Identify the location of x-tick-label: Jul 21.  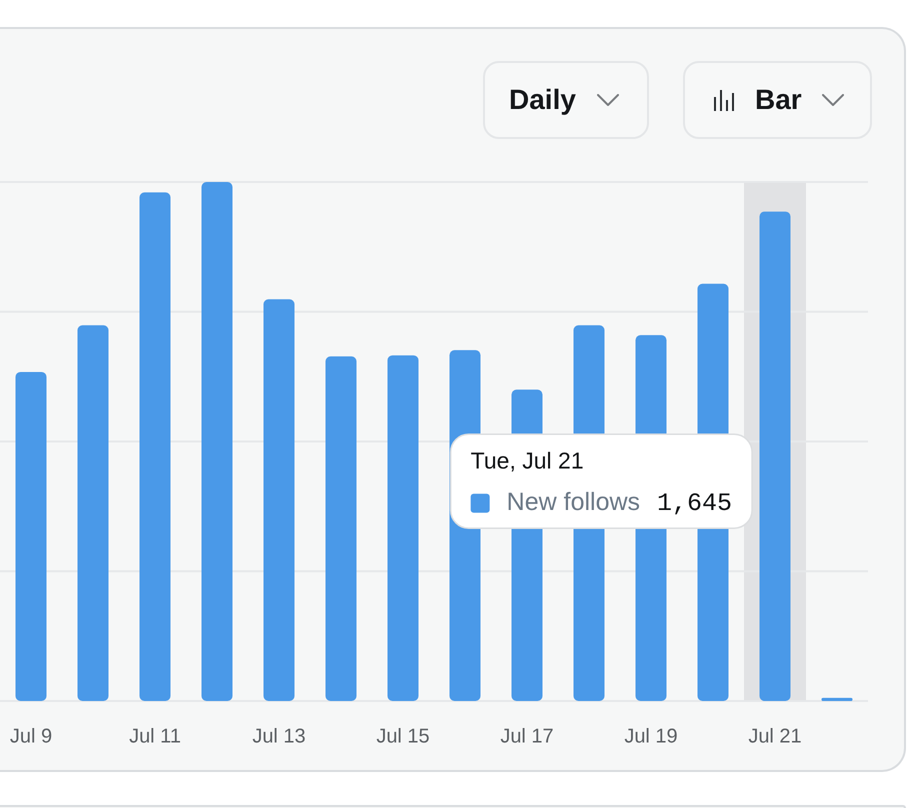
(775, 737).